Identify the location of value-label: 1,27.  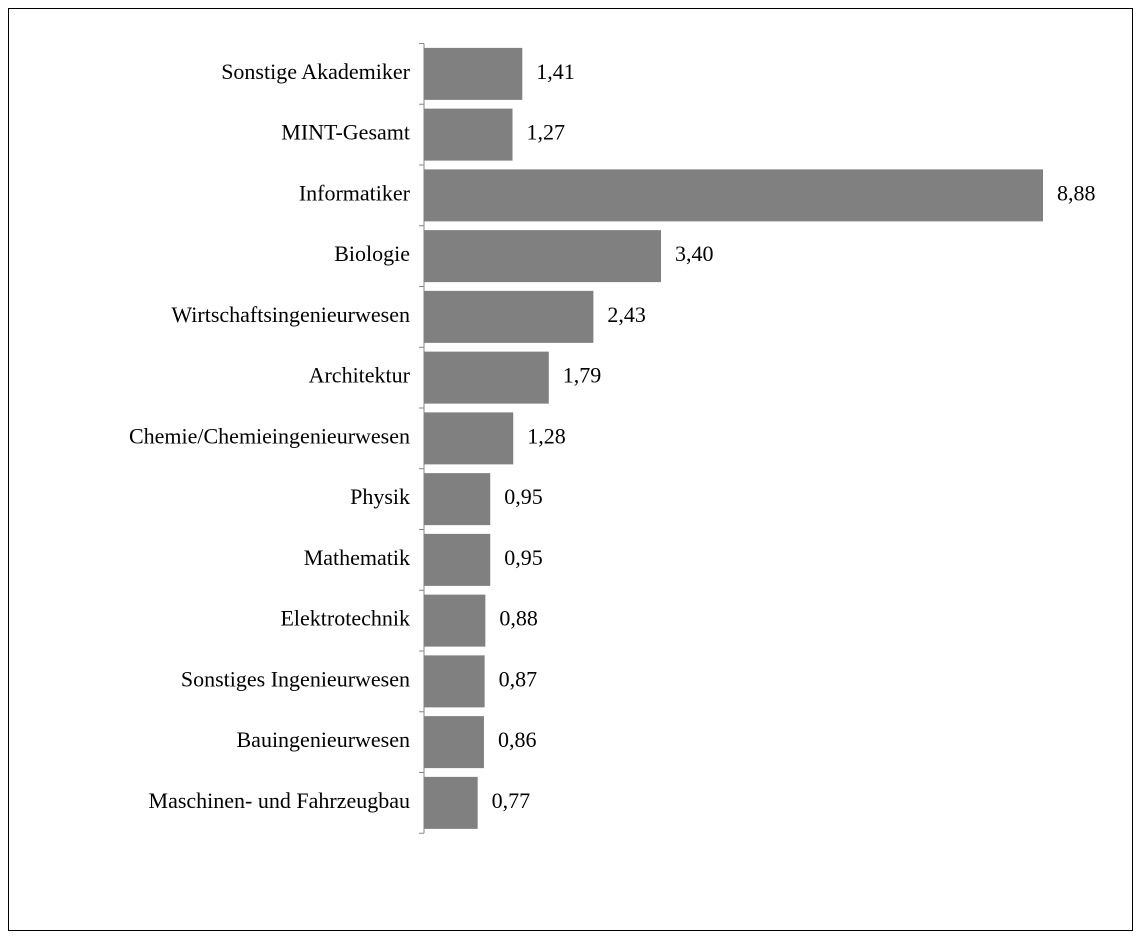
(546, 132).